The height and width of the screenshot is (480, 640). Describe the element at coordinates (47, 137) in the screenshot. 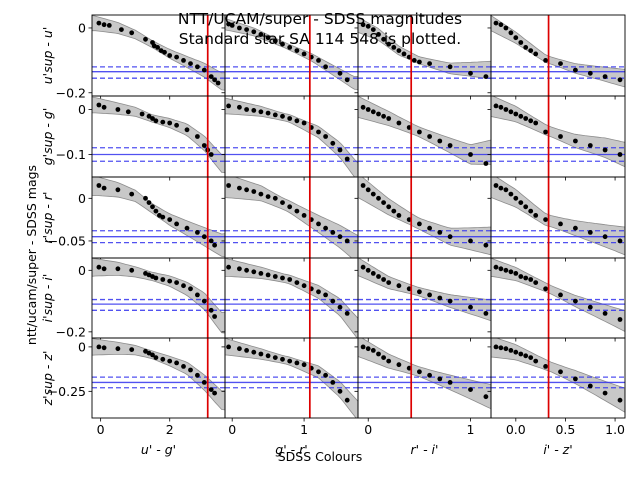

I see `row-y-label: g'sup - g'` at that location.